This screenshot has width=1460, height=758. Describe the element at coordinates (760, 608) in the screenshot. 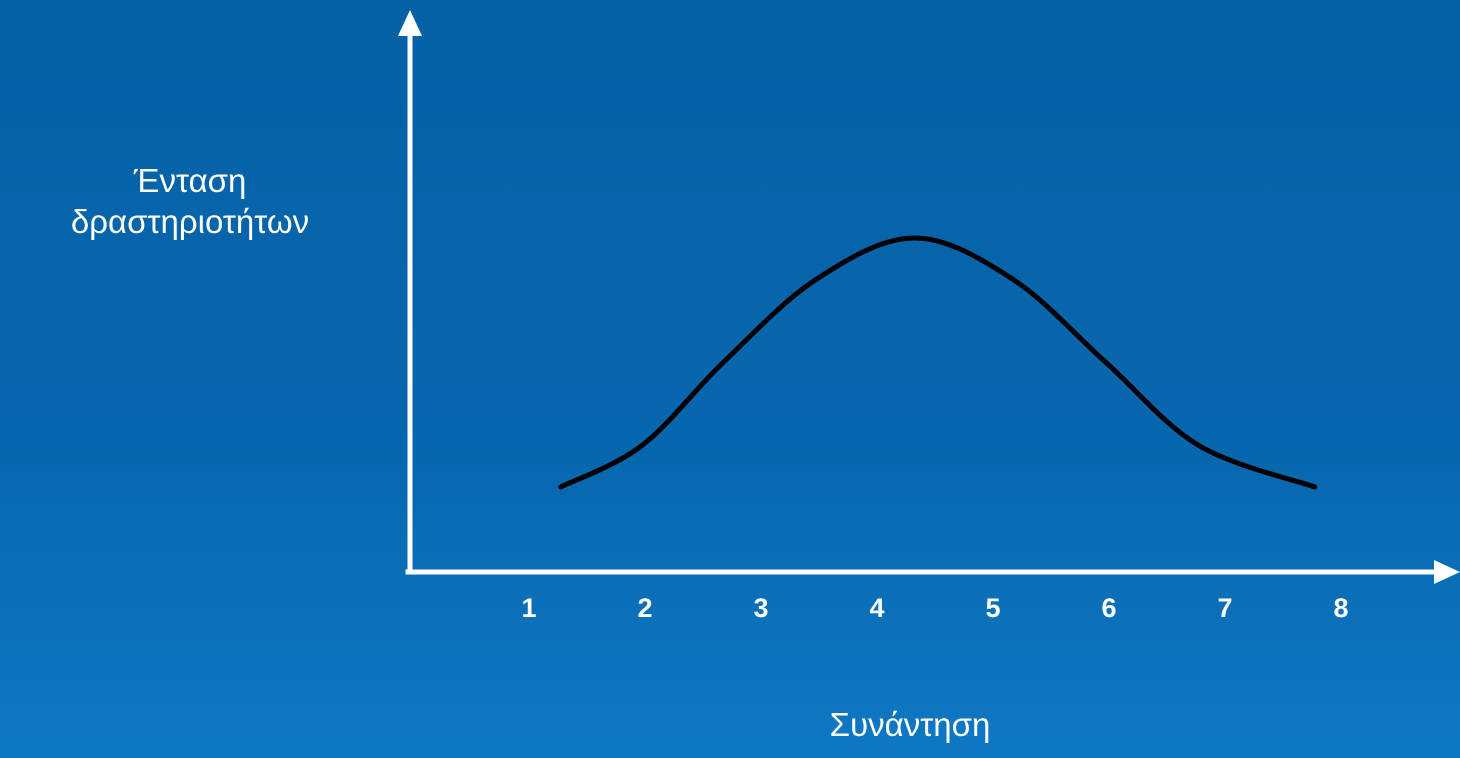

I see `x-tick-label-3: 3` at that location.